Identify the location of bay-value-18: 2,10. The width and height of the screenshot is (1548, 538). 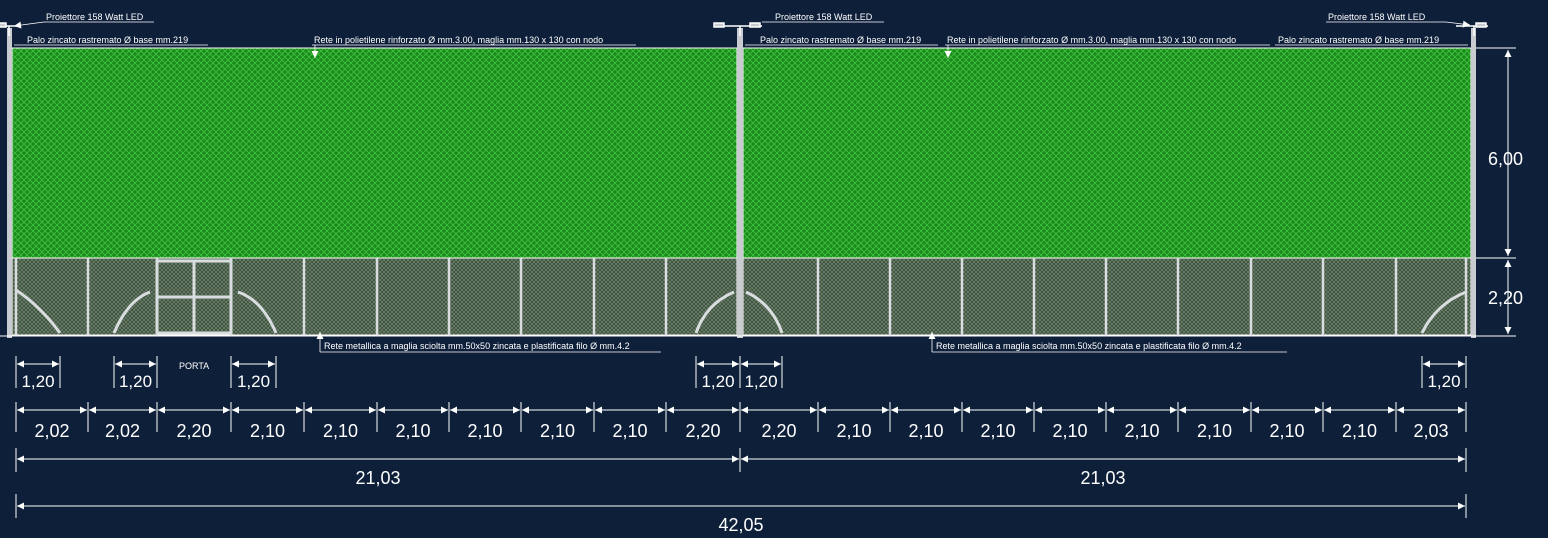
(1359, 431).